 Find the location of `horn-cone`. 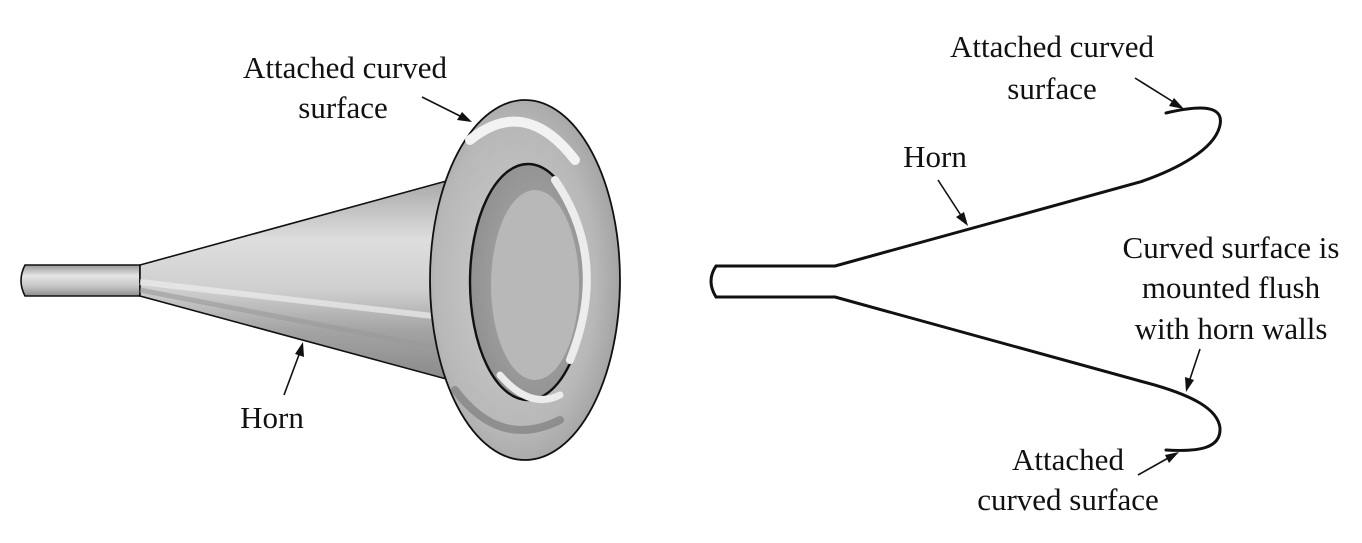

horn-cone is located at coordinates (295, 280).